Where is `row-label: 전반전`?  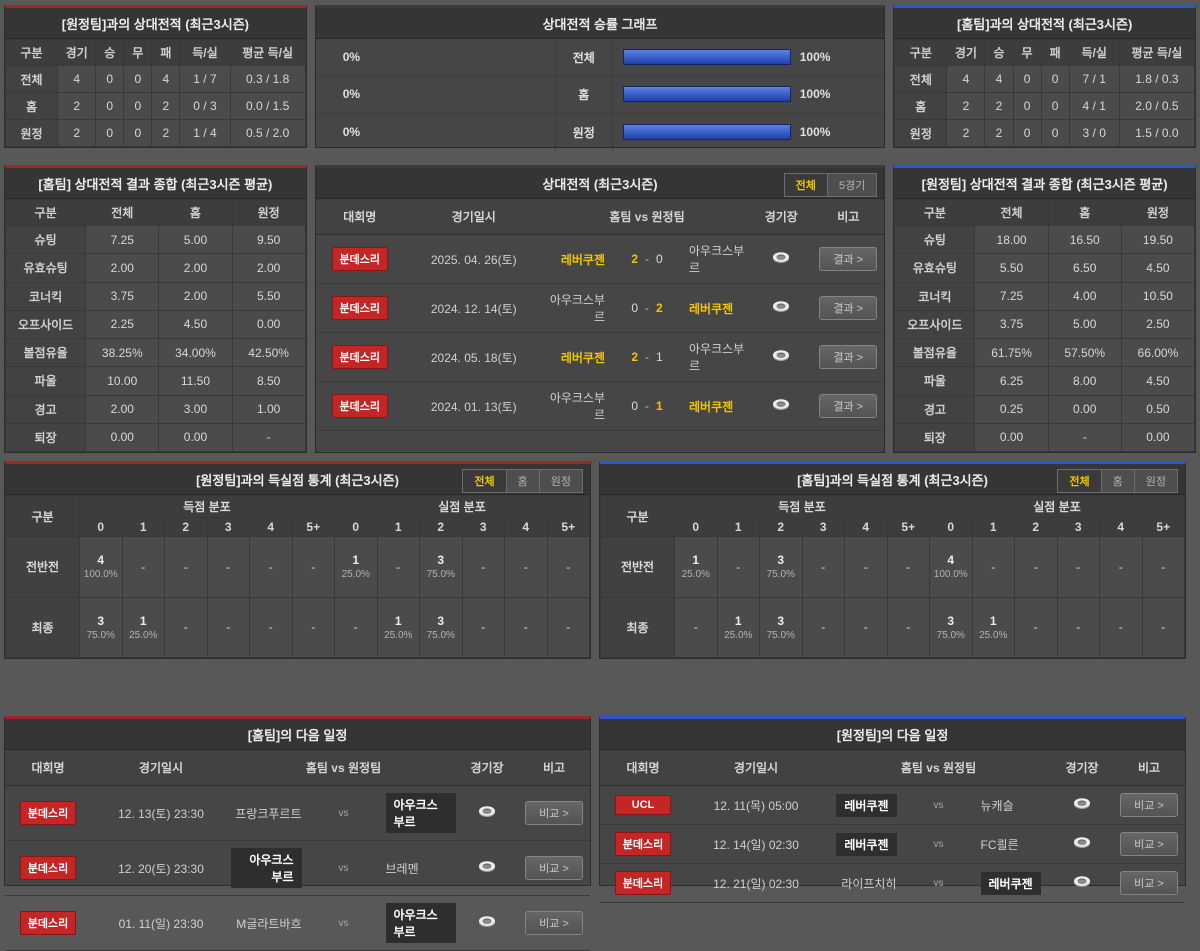
row-label: 전반전 is located at coordinates (637, 567).